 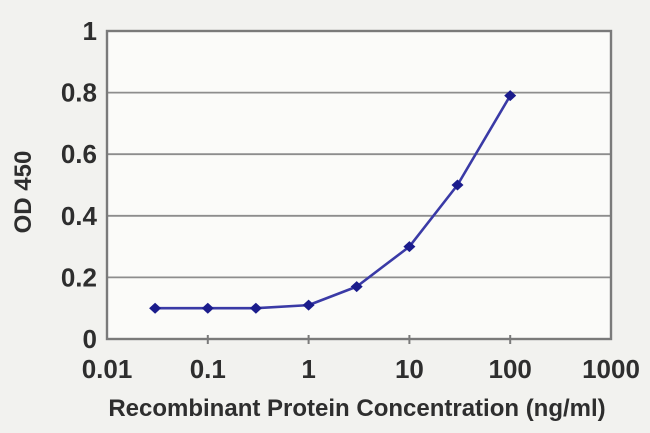 What do you see at coordinates (308, 369) in the screenshot?
I see `x-tick-label: 1` at bounding box center [308, 369].